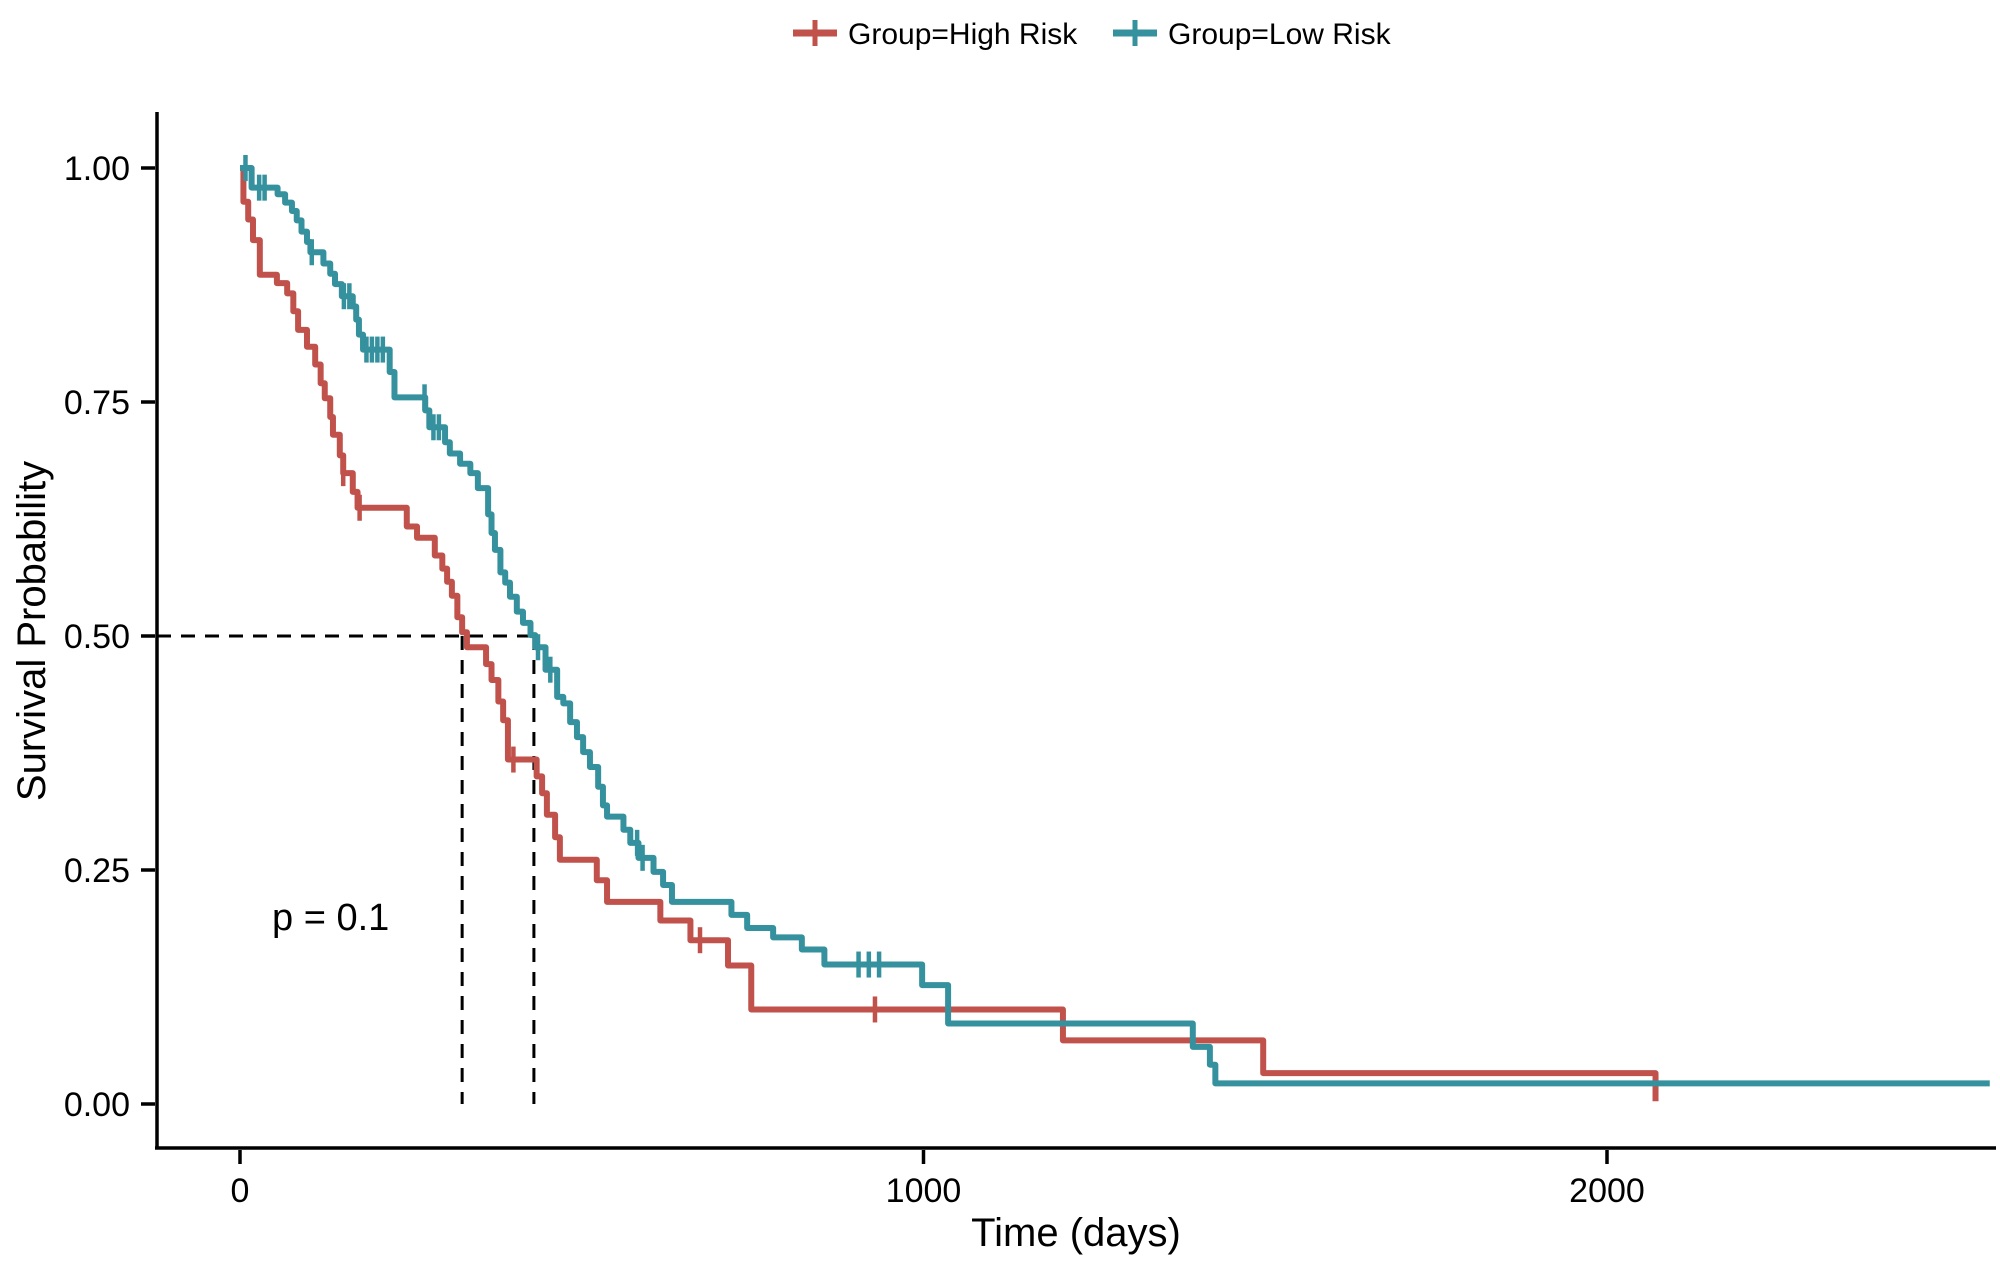  Describe the element at coordinates (32, 631) in the screenshot. I see `y-axis-title: Survival Probability` at that location.